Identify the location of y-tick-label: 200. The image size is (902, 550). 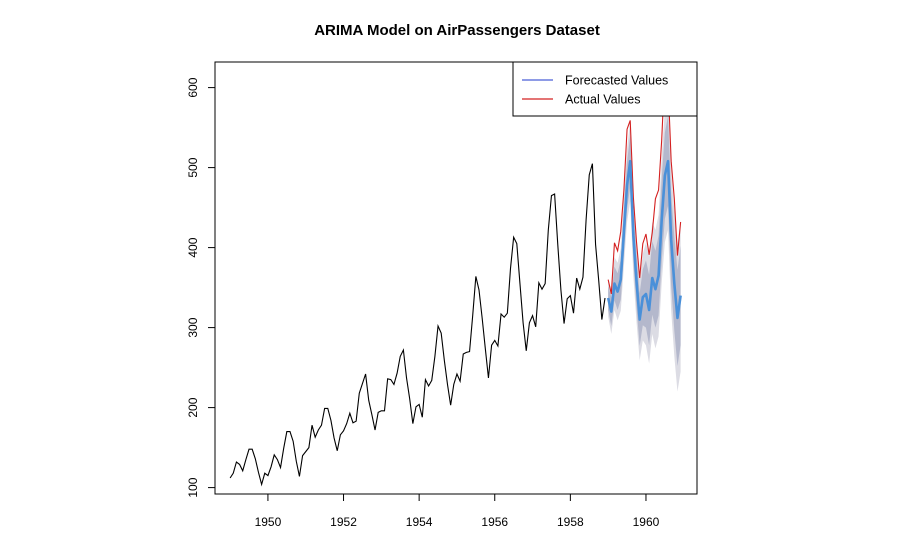
(193, 407).